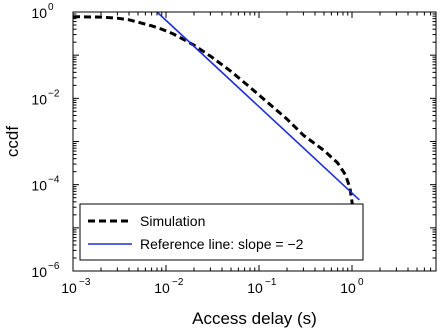 The width and height of the screenshot is (440, 329). I want to click on y-tick-label-exponent: −2, so click(54, 93).